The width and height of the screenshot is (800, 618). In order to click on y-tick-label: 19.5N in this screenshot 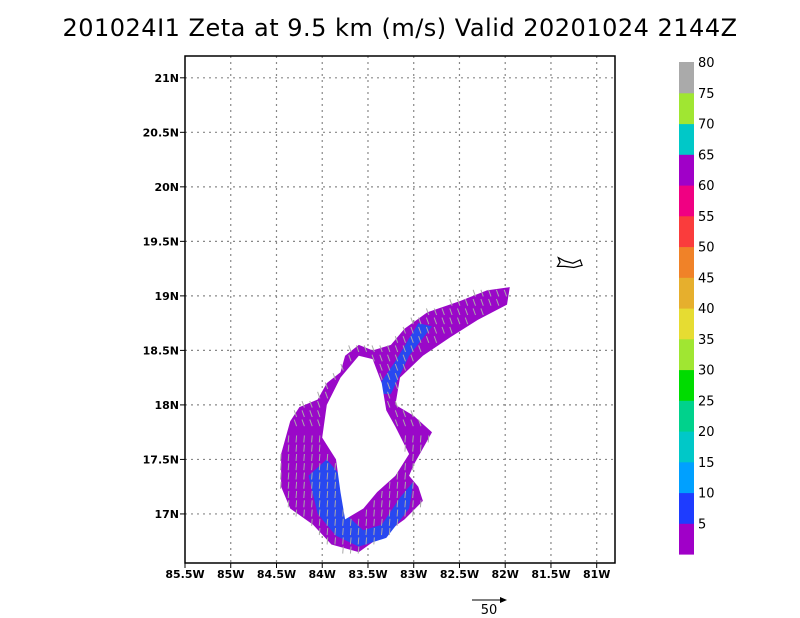, I will do `click(161, 241)`.